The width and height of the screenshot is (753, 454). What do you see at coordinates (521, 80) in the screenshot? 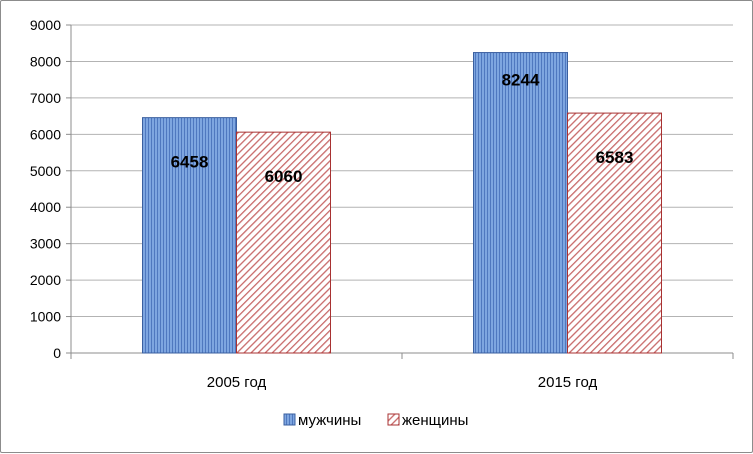
I see `data-label: 8244` at bounding box center [521, 80].